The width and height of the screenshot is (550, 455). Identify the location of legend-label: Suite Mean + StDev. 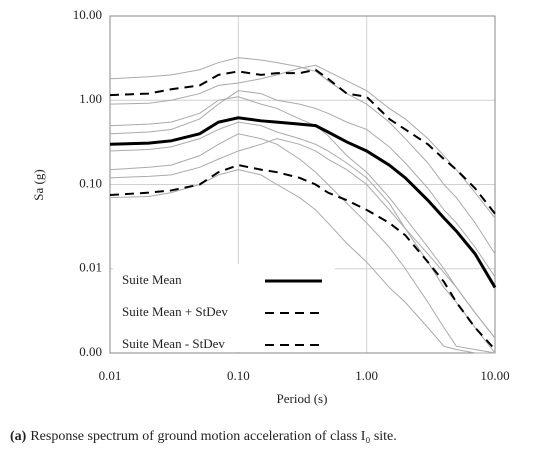
(175, 311).